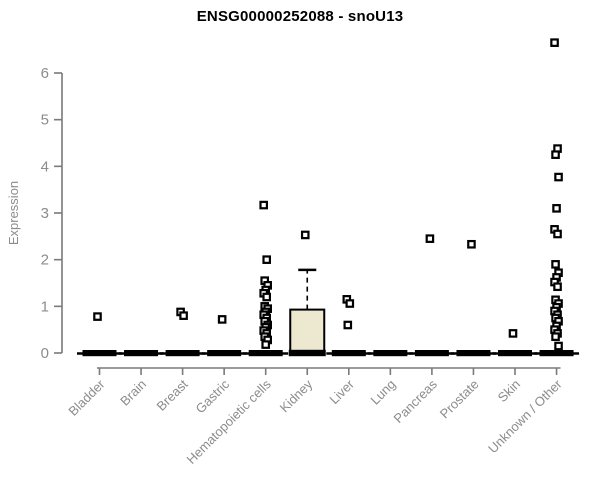 The width and height of the screenshot is (600, 500). Describe the element at coordinates (525, 416) in the screenshot. I see `x-tick-label: Unknown / Other` at that location.